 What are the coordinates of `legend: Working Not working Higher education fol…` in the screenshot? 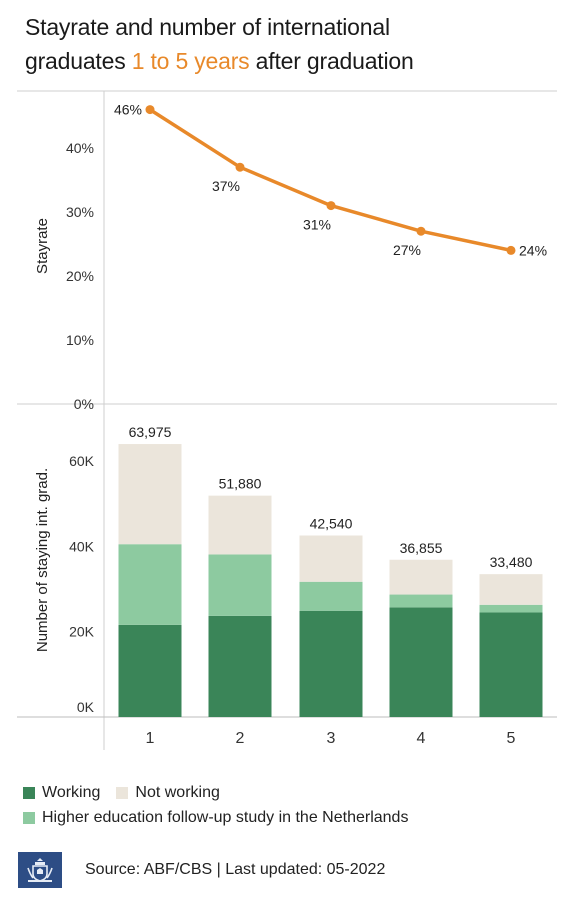 It's located at (223, 805).